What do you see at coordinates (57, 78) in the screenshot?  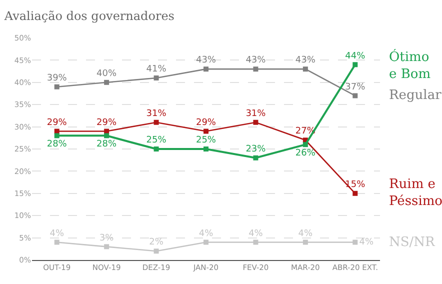 I see `data-label: 39%` at bounding box center [57, 78].